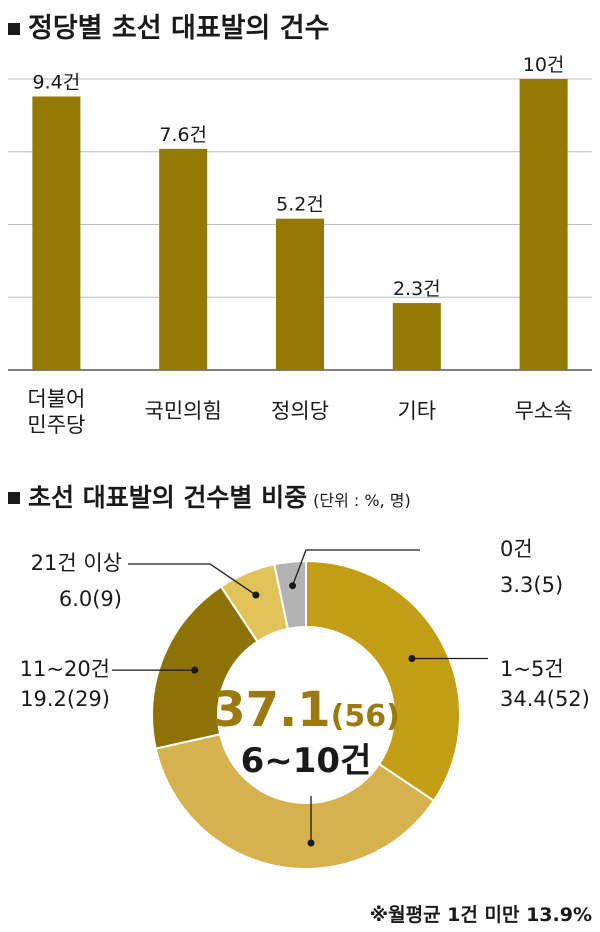  I want to click on donut-unit-label: (단위 : %, 명), so click(362, 500).